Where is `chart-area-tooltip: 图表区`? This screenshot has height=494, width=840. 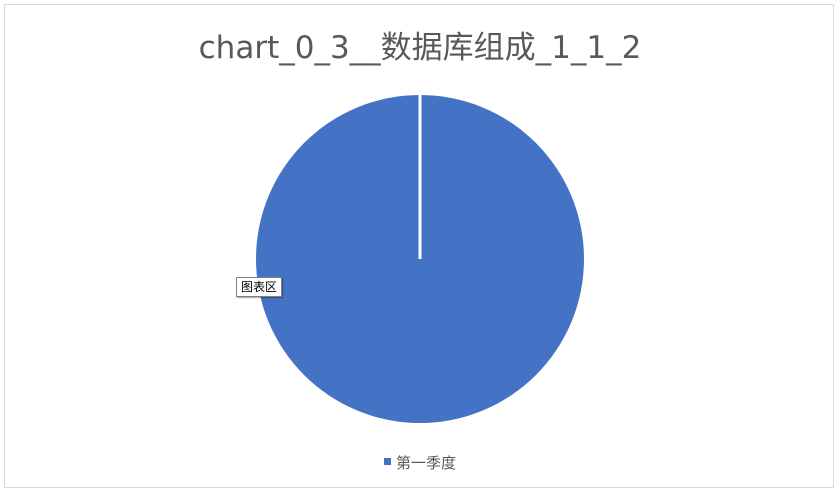 chart-area-tooltip: 图表区 is located at coordinates (259, 287).